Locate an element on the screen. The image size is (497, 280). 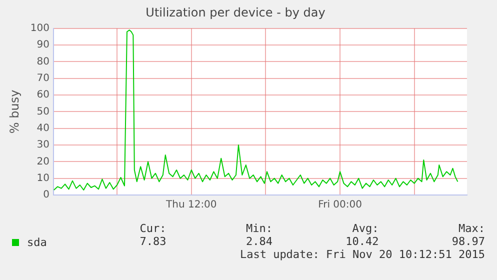
y-tick-label: 10 is located at coordinates (43, 178).